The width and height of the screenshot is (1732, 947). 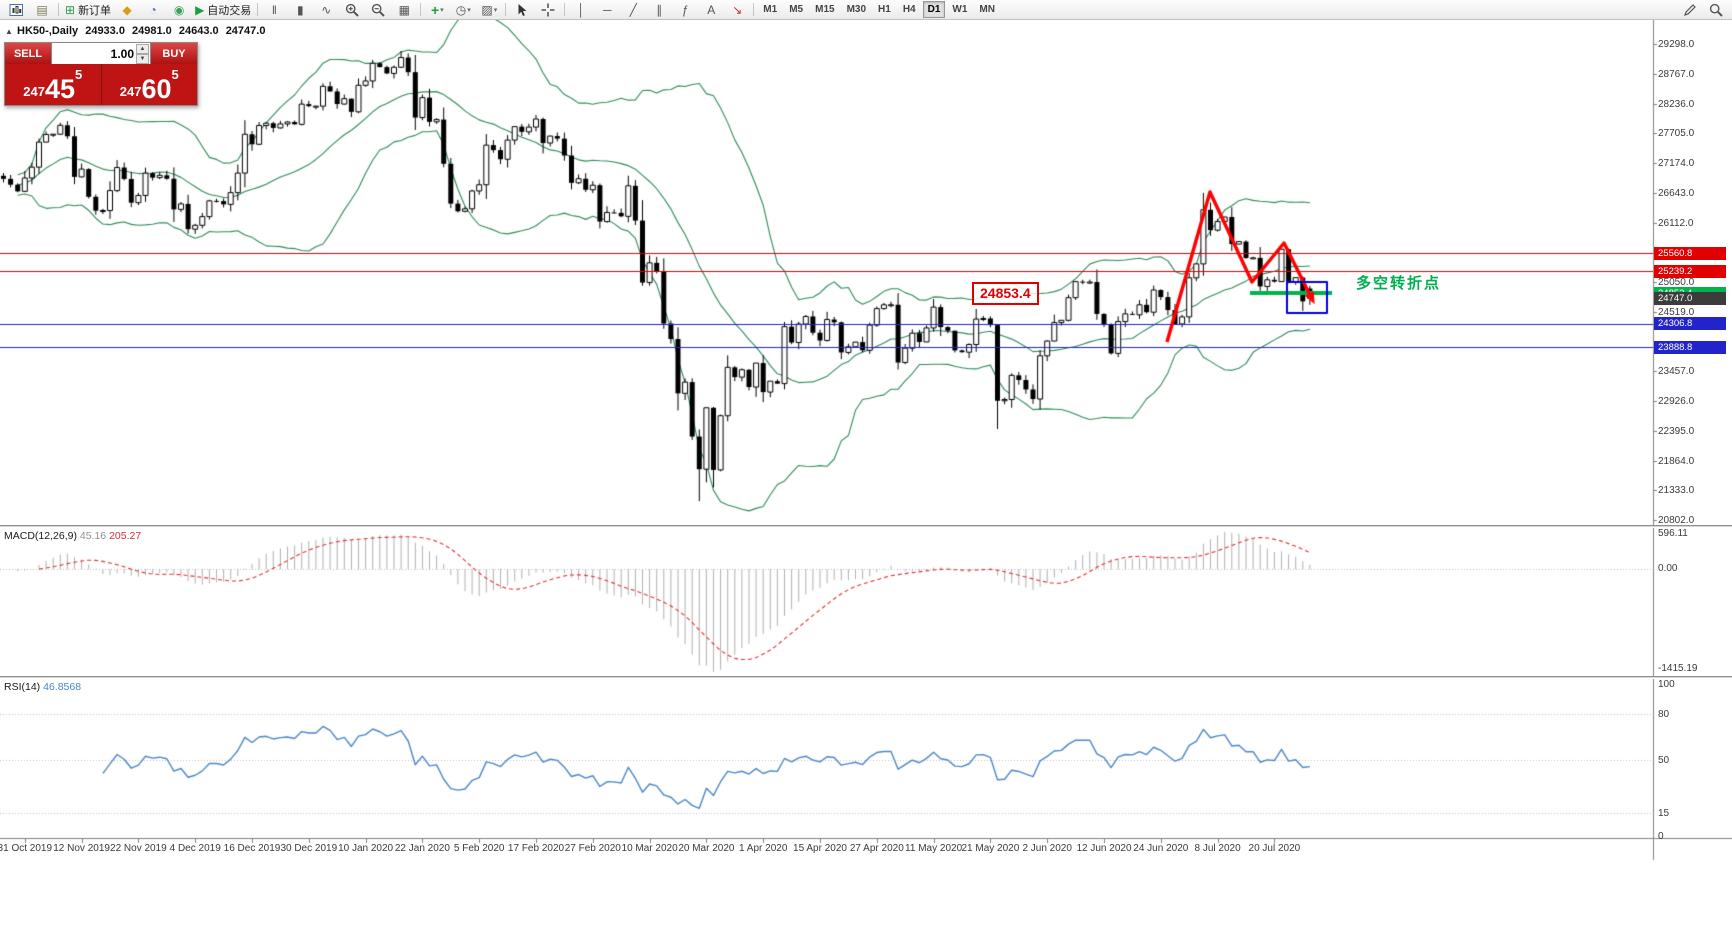 What do you see at coordinates (1661, 836) in the screenshot?
I see `rsi-axis-label: 0` at bounding box center [1661, 836].